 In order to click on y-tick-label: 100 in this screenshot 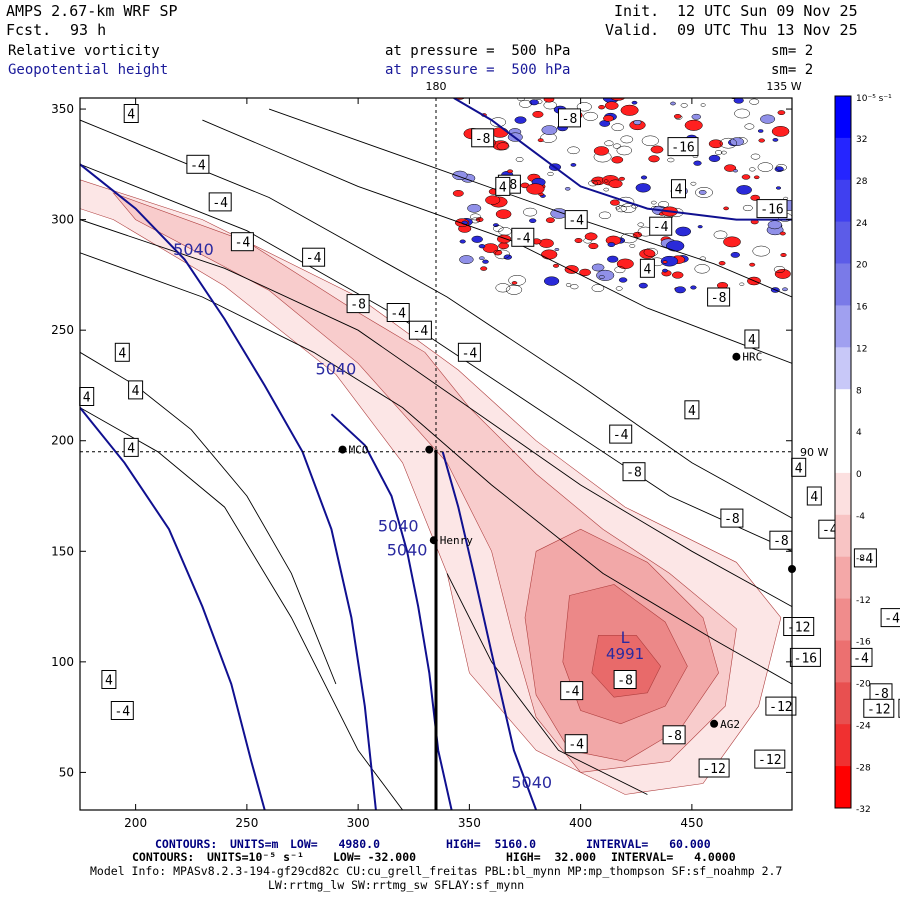, I will do `click(62, 662)`.